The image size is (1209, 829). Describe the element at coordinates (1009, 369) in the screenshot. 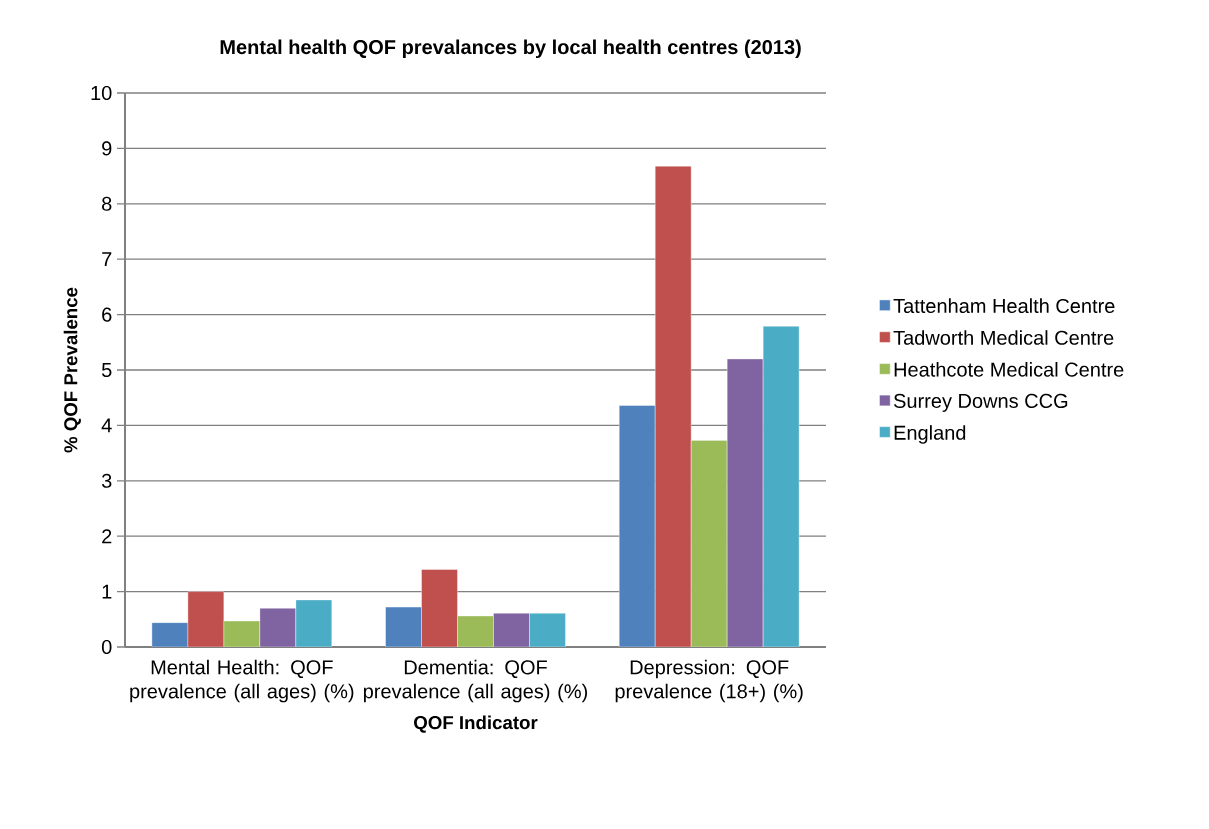

I see `legend-label: Heathcote Medical Centre` at that location.